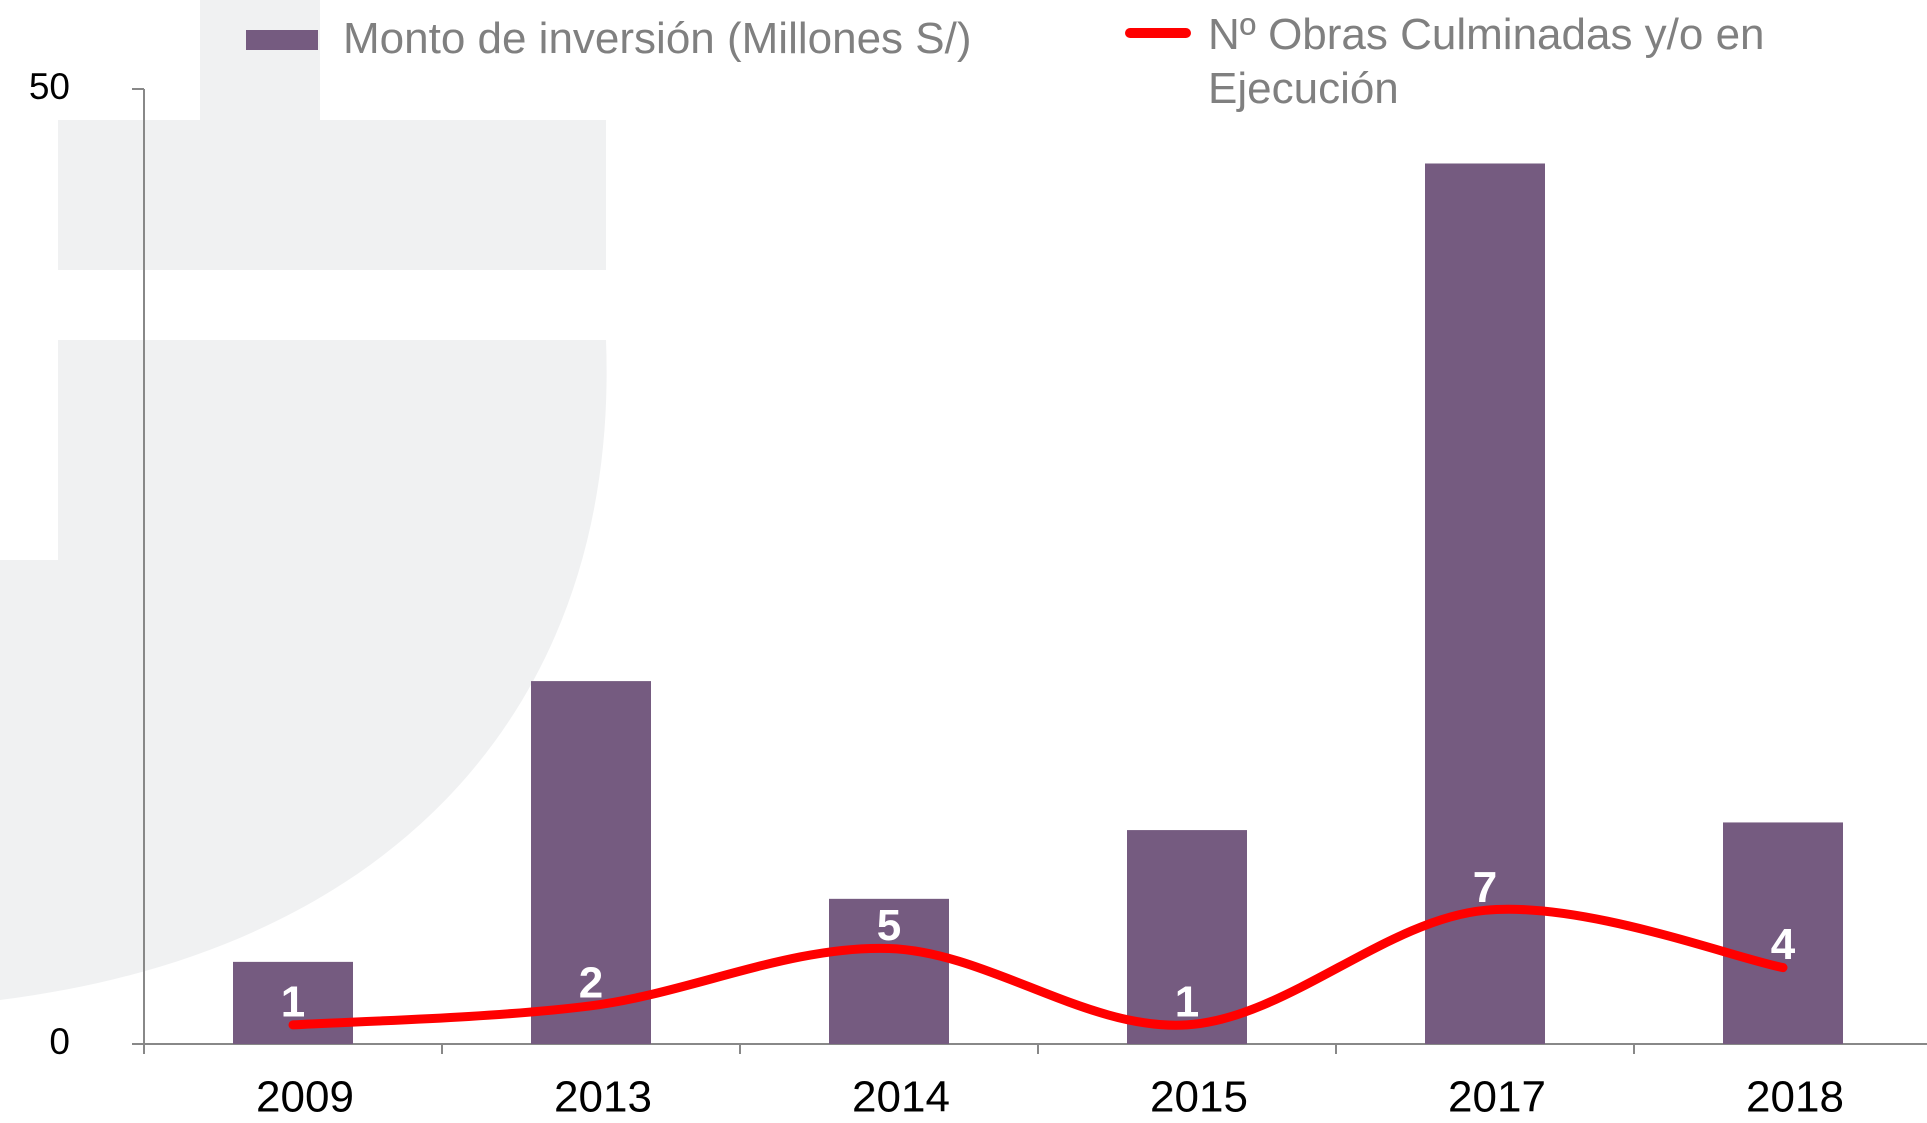 The image size is (1927, 1123). Describe the element at coordinates (1497, 1097) in the screenshot. I see `x-tick-label: 2017` at that location.